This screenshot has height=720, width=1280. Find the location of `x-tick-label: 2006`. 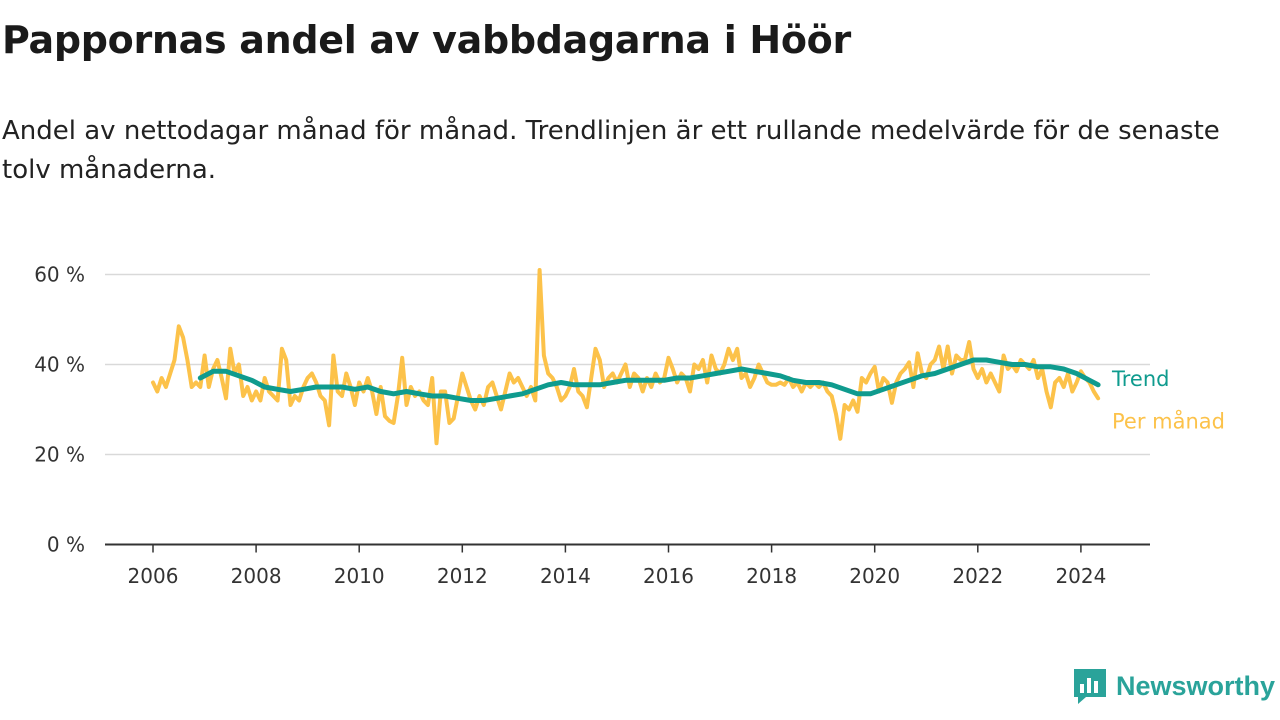

x-tick-label: 2006 is located at coordinates (153, 576).